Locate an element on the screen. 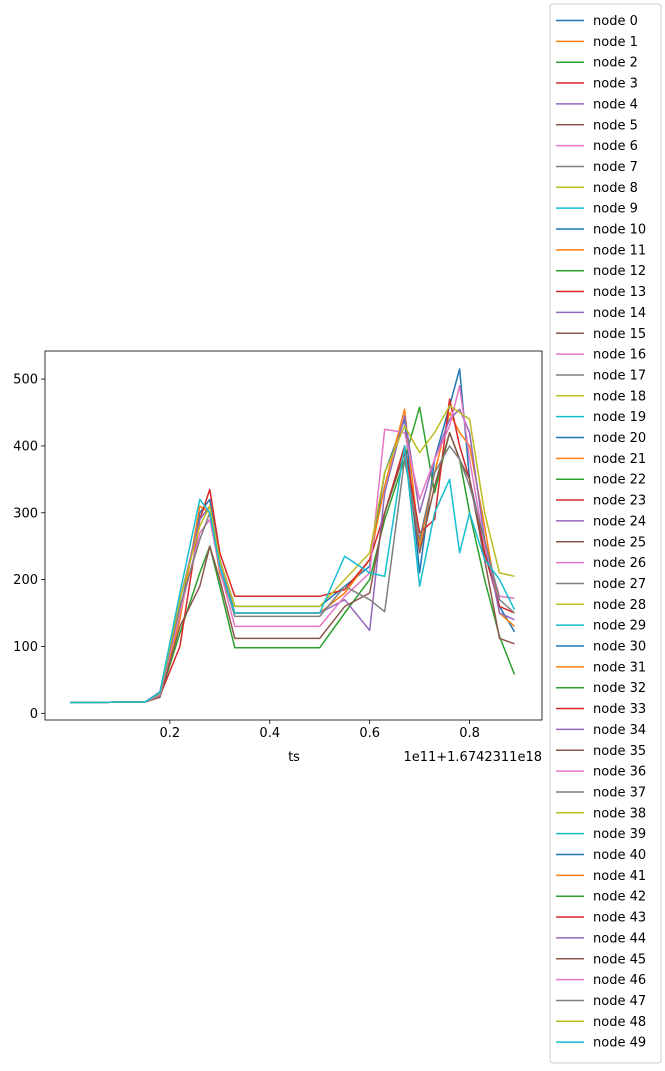 The height and width of the screenshot is (1071, 665). legend-label: node 15 is located at coordinates (619, 334).